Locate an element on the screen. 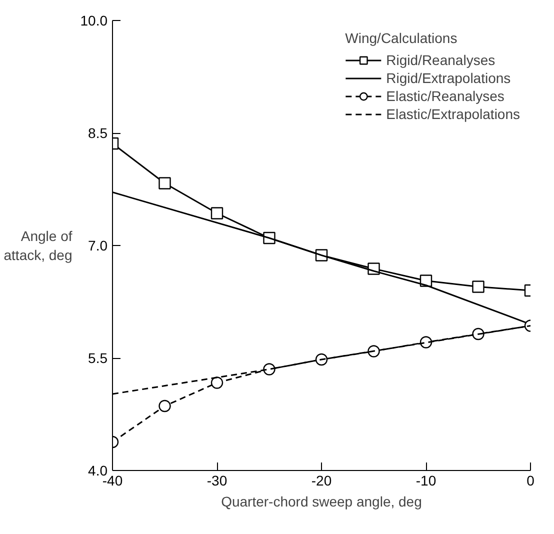 The width and height of the screenshot is (554, 534). legend-label: Elastic/Extrapolations is located at coordinates (453, 114).